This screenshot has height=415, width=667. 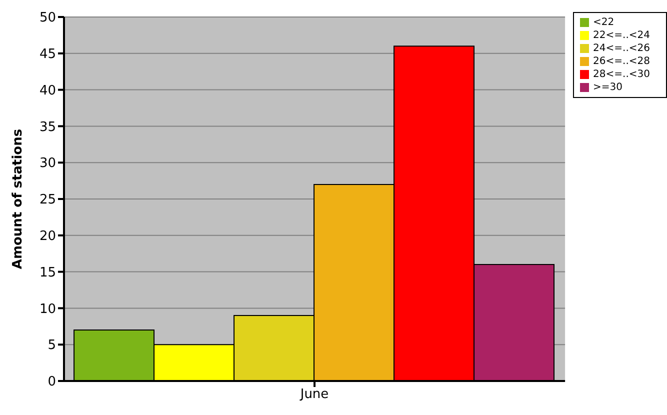 I want to click on y-tick-label: 20, so click(x=47, y=236).